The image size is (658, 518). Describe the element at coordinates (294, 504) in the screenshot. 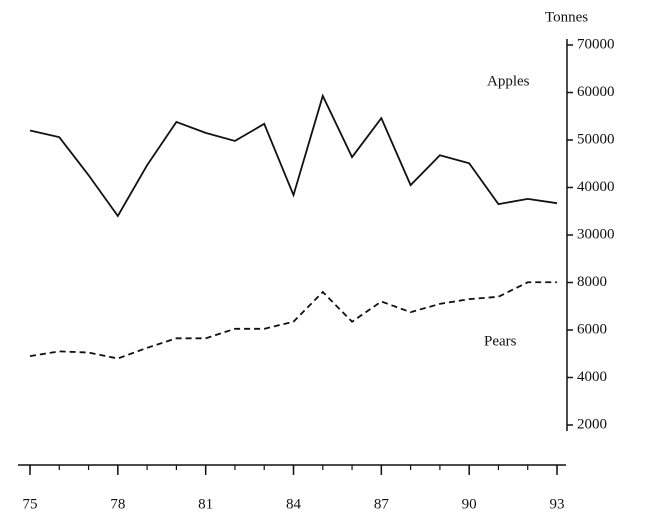

I see `x-tick-label: 84` at that location.